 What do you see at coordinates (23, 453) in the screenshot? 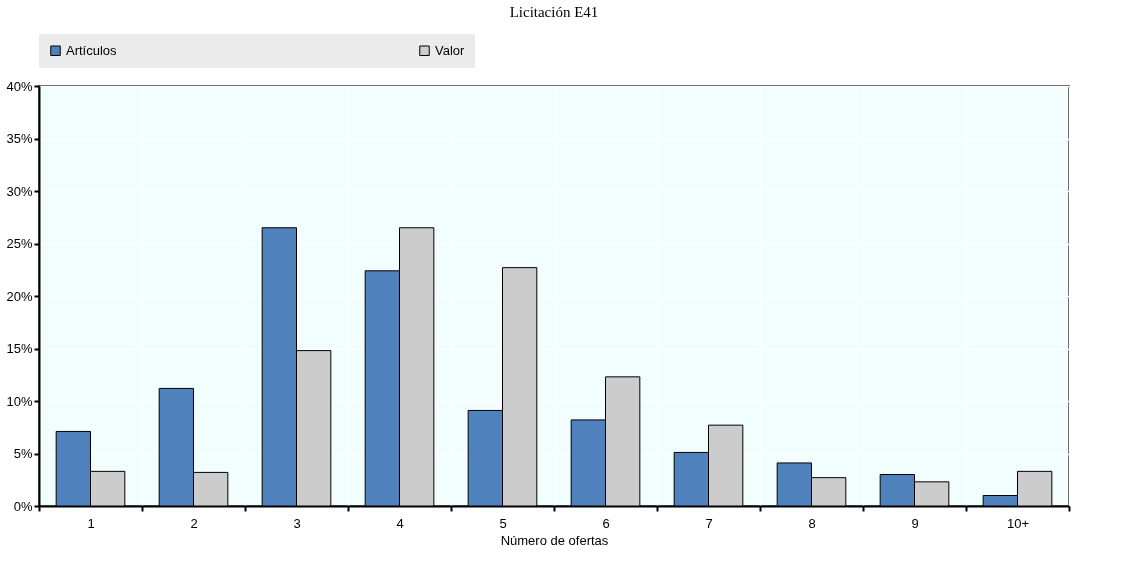
I see `y-tick-label: 5%` at bounding box center [23, 453].